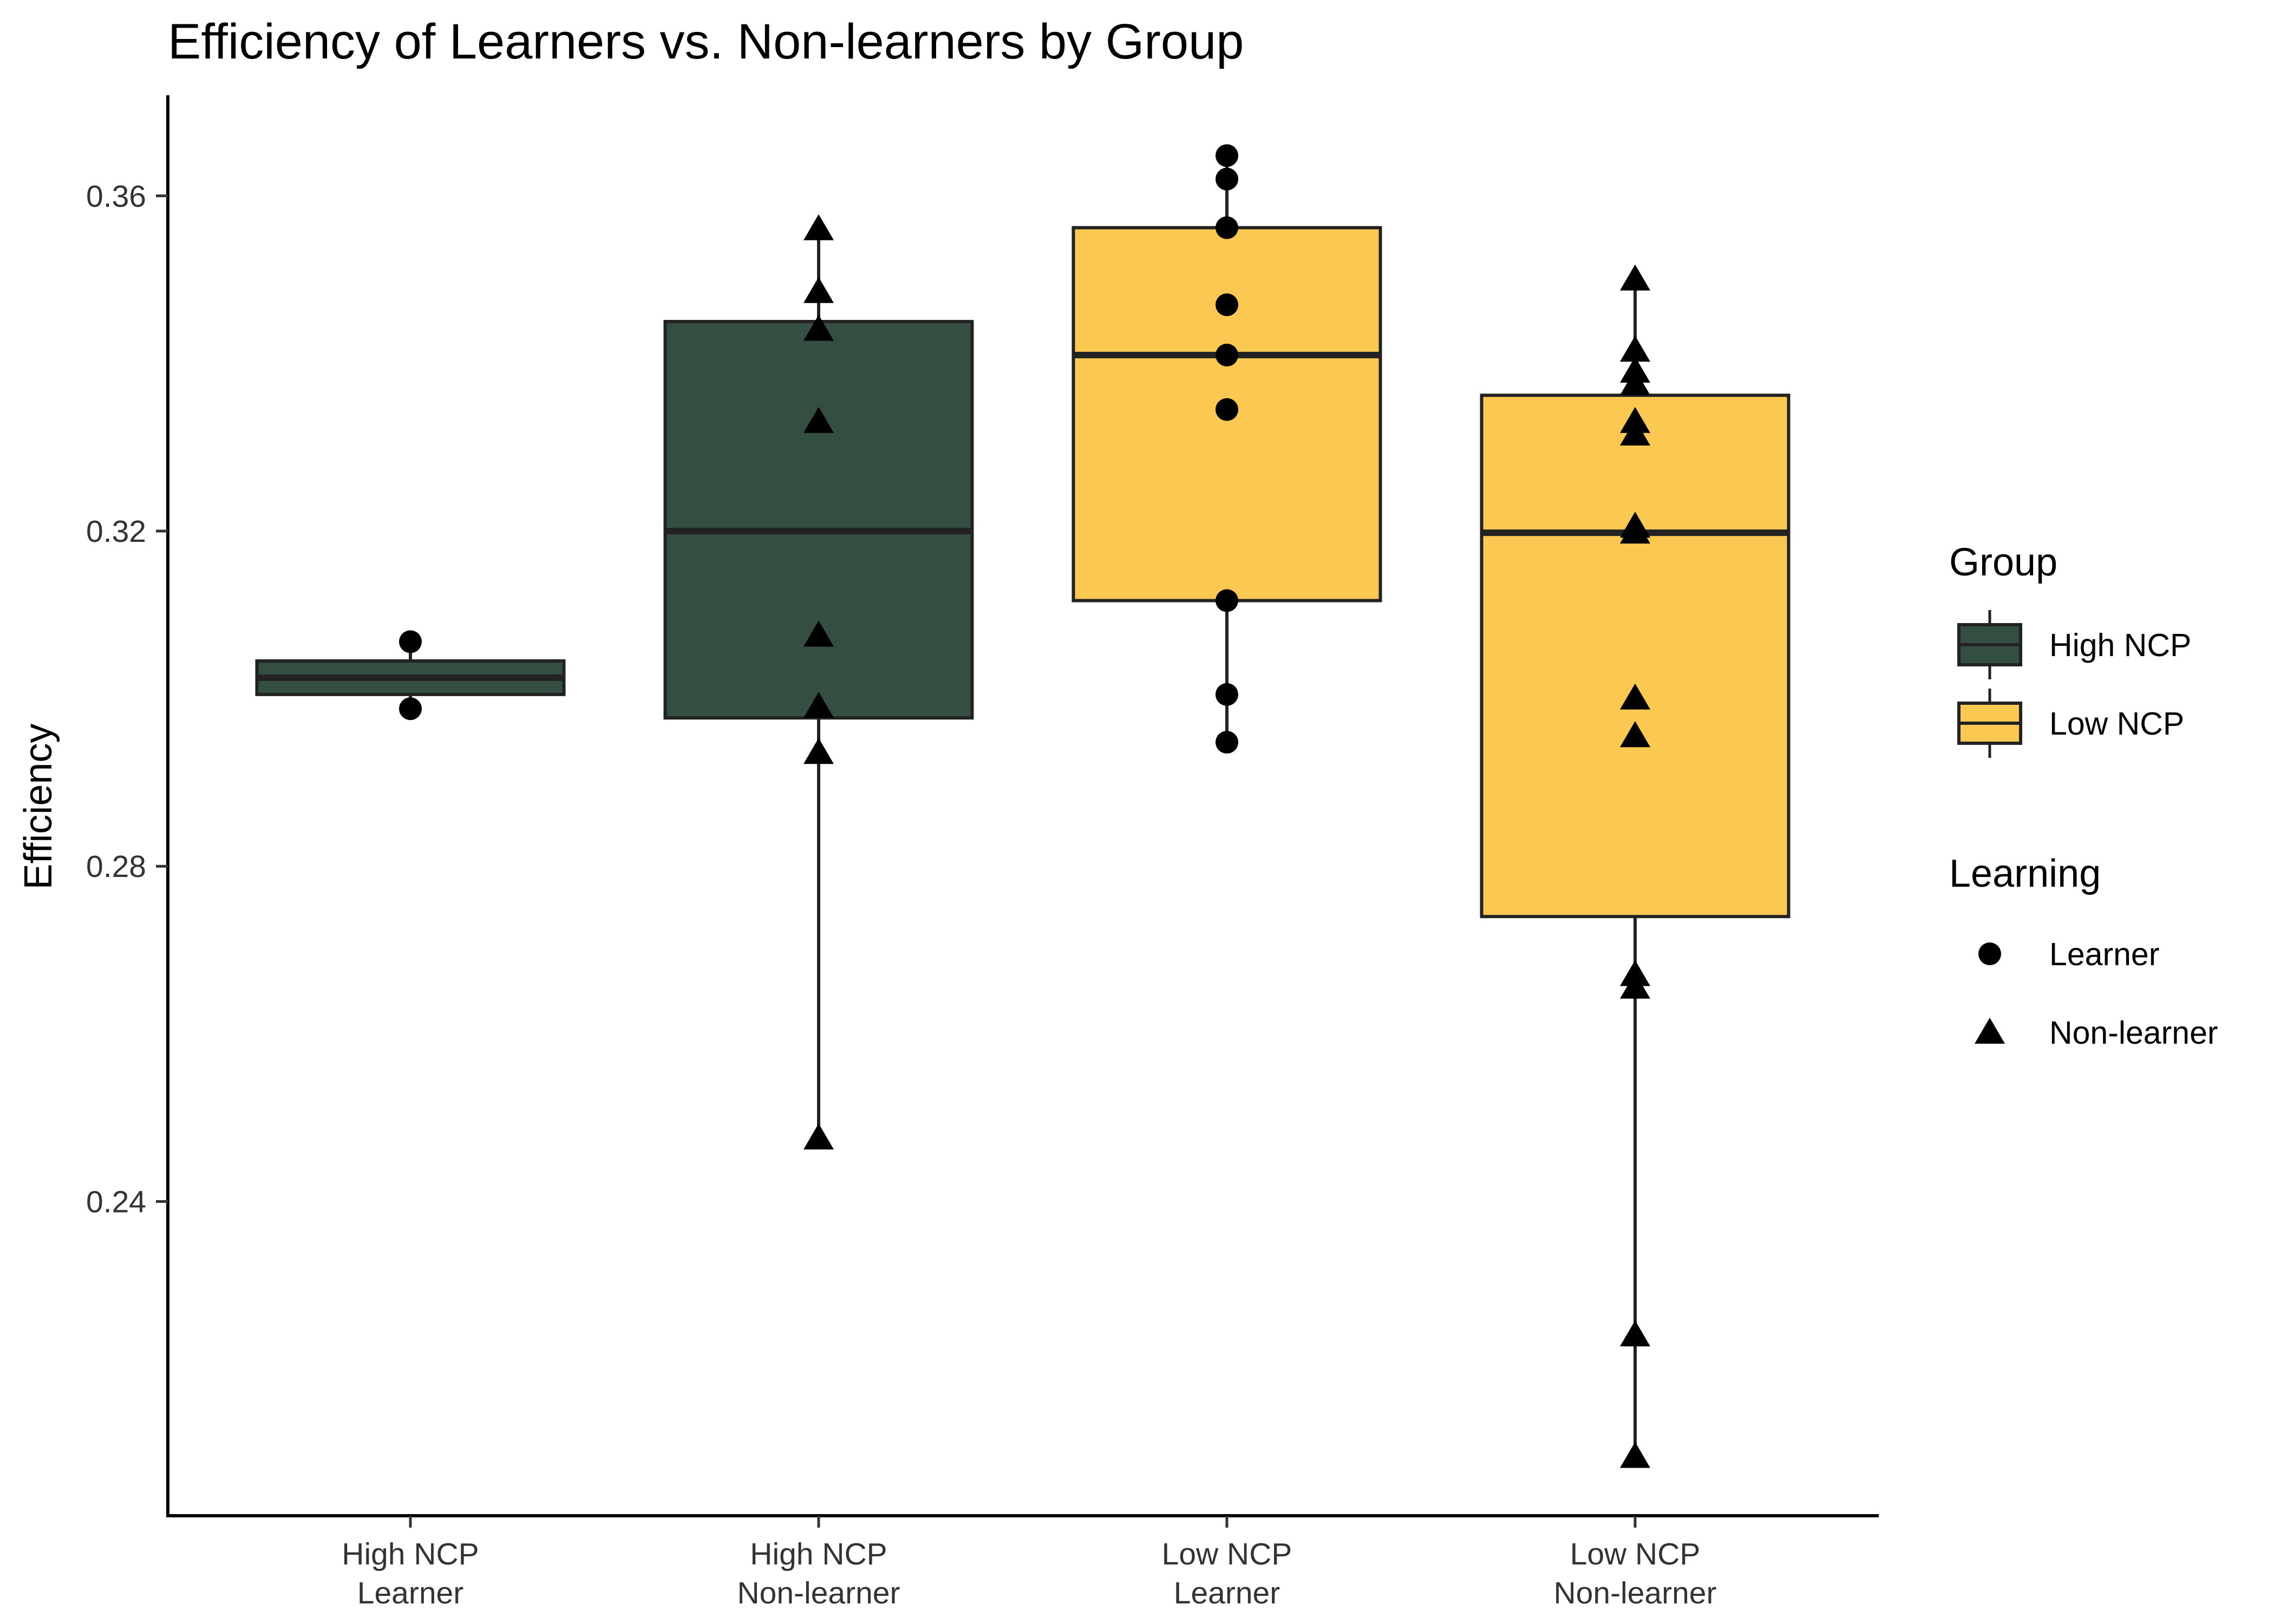  What do you see at coordinates (1990, 645) in the screenshot?
I see `legend-key-high-ncp` at bounding box center [1990, 645].